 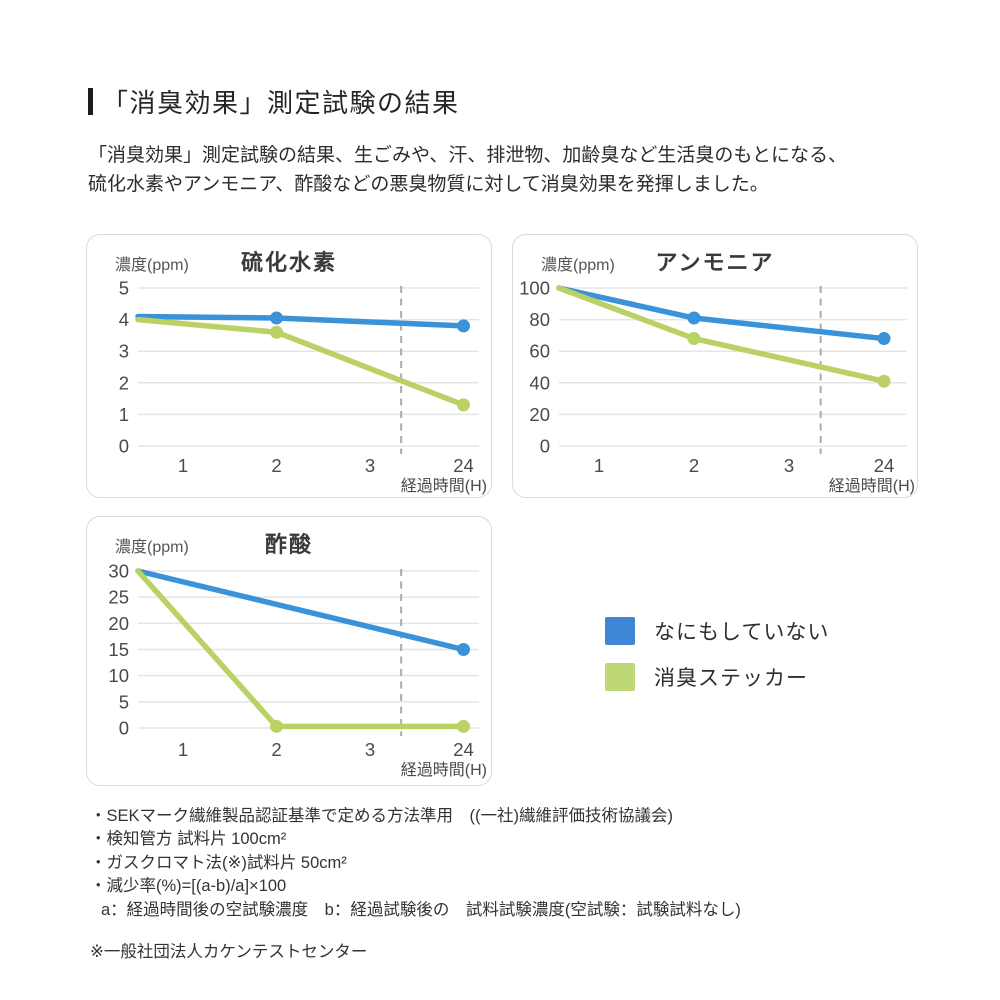 What do you see at coordinates (715, 366) in the screenshot?
I see `chart-card-ammonia: 濃度(ppm) アンモニア 100 80 60 40 20 0 1 2 3 24 経過時間(H)` at bounding box center [715, 366].